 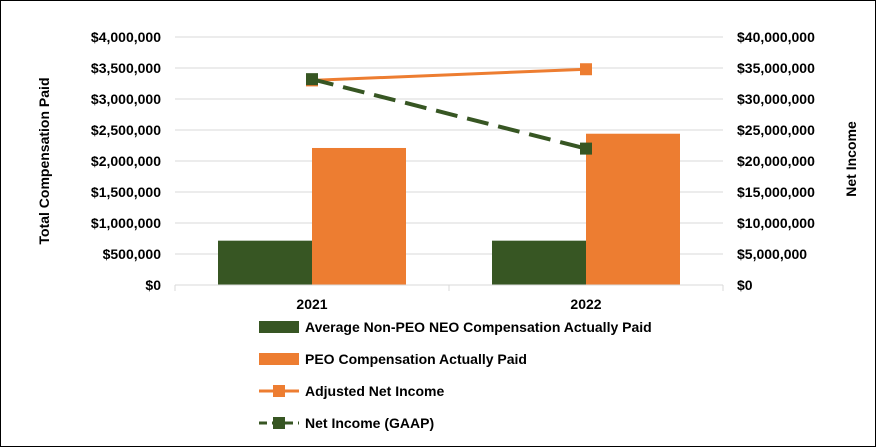 What do you see at coordinates (776, 99) in the screenshot?
I see `y2-tick-label: $30,000,000` at bounding box center [776, 99].